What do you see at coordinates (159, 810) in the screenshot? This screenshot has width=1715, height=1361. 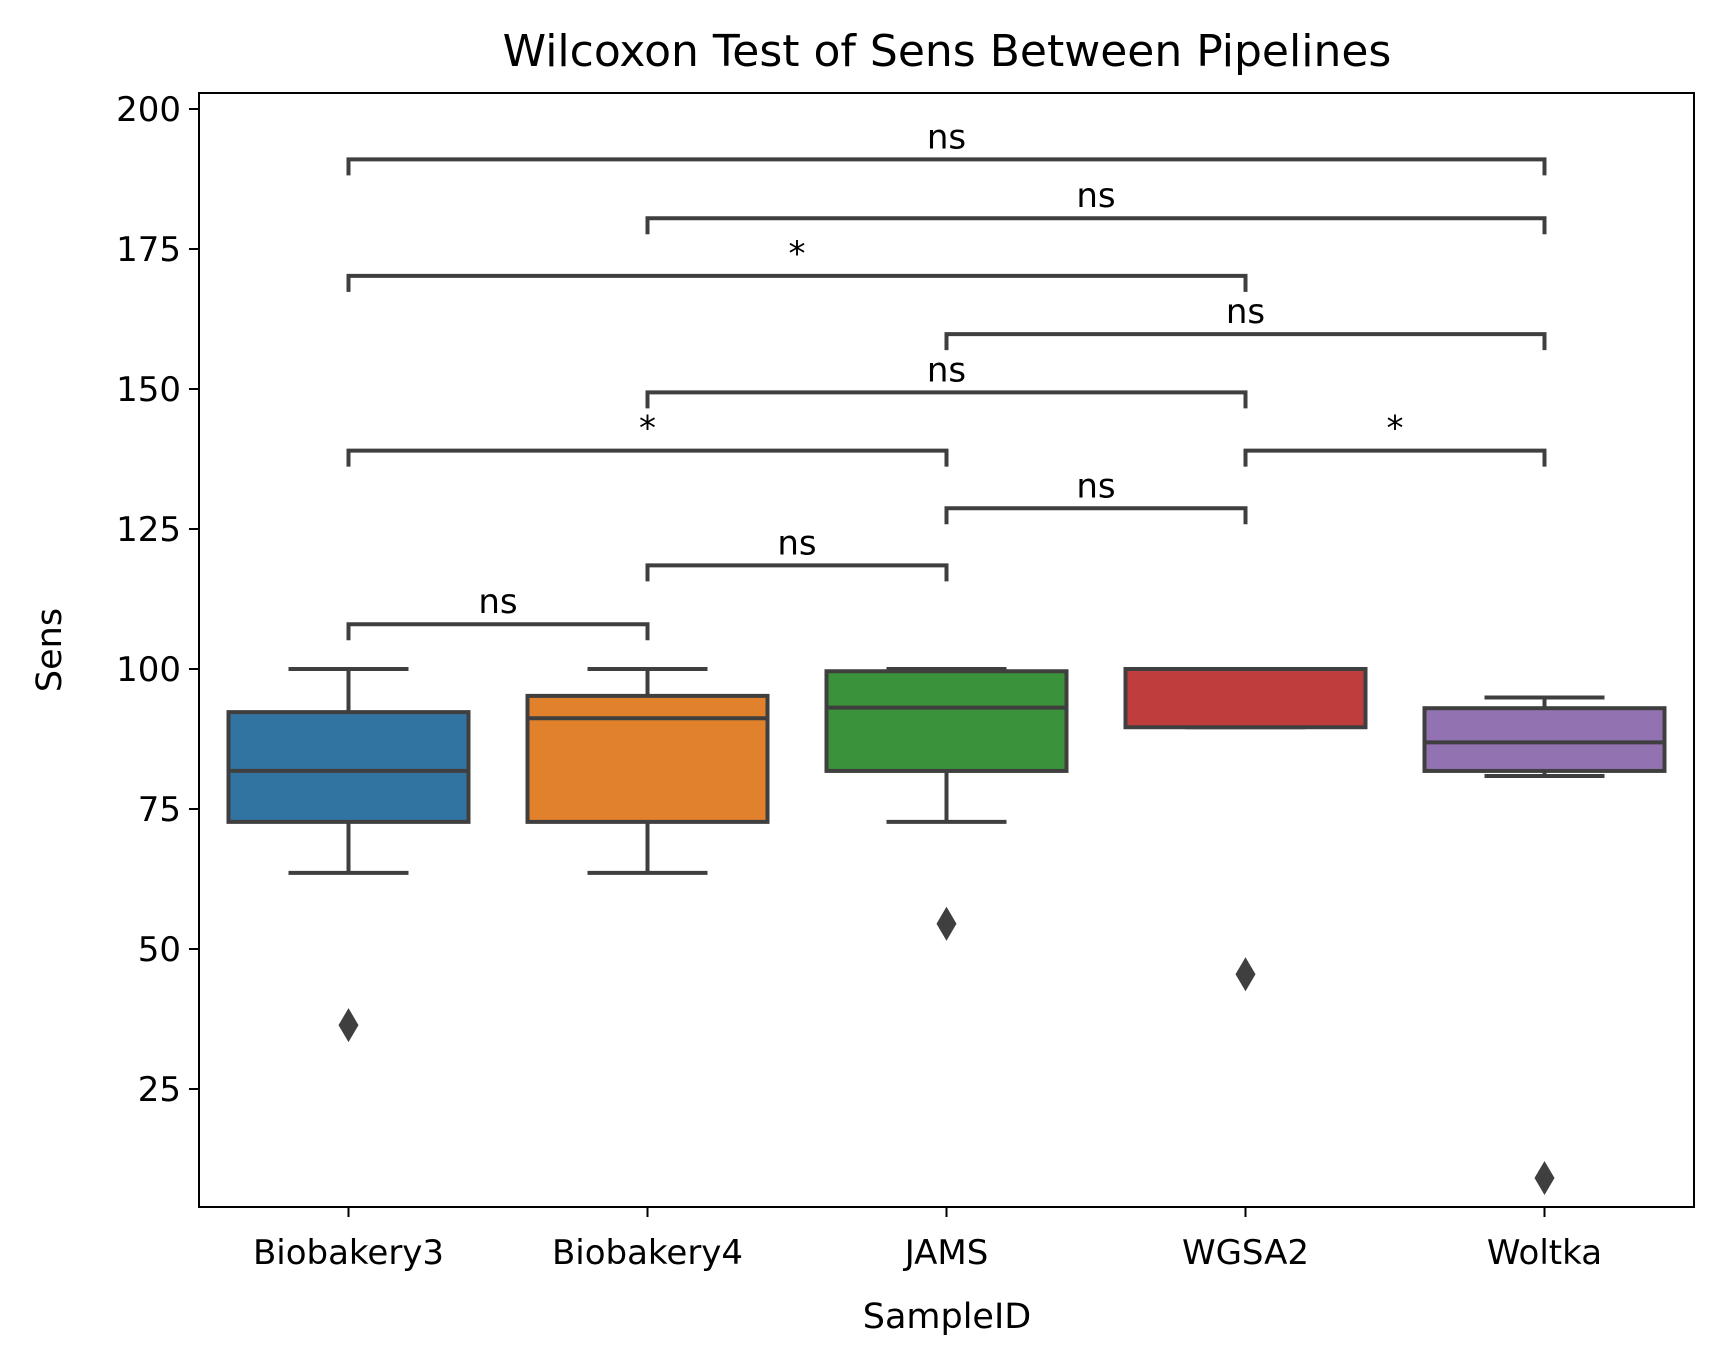 I see `y-tick-label: 75` at bounding box center [159, 810].